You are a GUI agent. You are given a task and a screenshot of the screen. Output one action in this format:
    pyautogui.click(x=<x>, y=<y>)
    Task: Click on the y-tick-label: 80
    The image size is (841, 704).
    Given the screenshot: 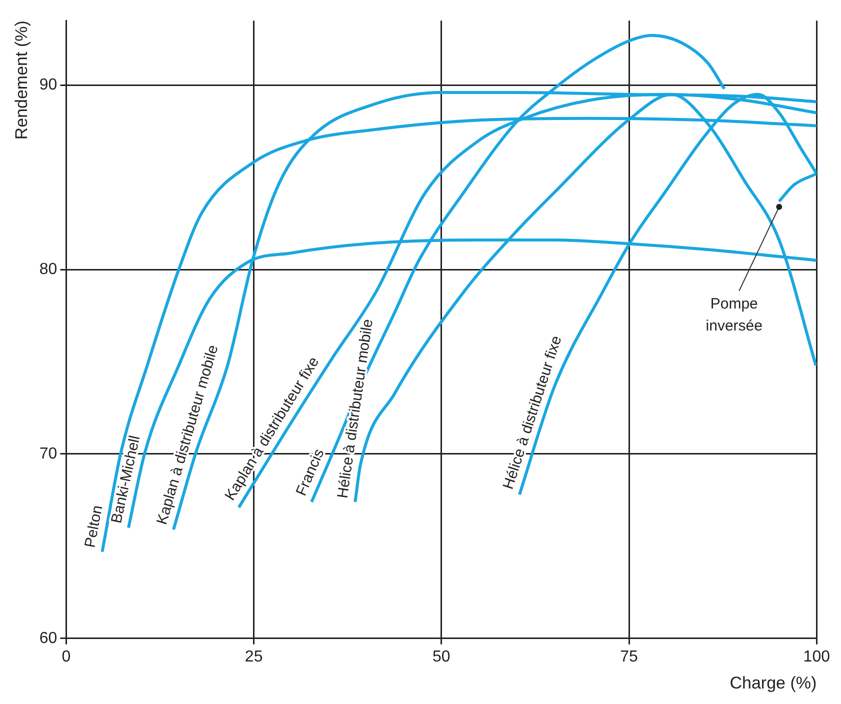 What is the action you would take?
    pyautogui.click(x=48, y=269)
    